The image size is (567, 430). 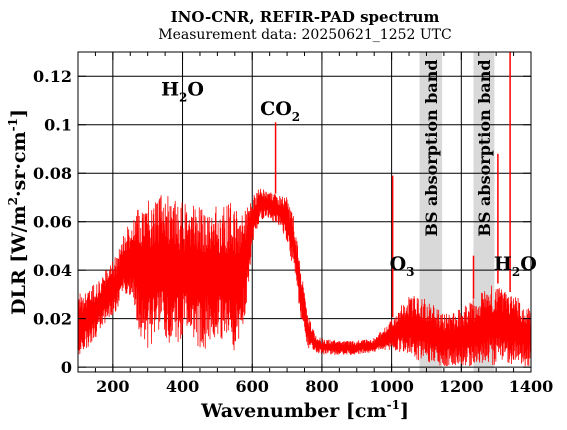 What do you see at coordinates (19, 260) in the screenshot?
I see `y-axis-title-part1: DLR [W/m` at bounding box center [19, 260].